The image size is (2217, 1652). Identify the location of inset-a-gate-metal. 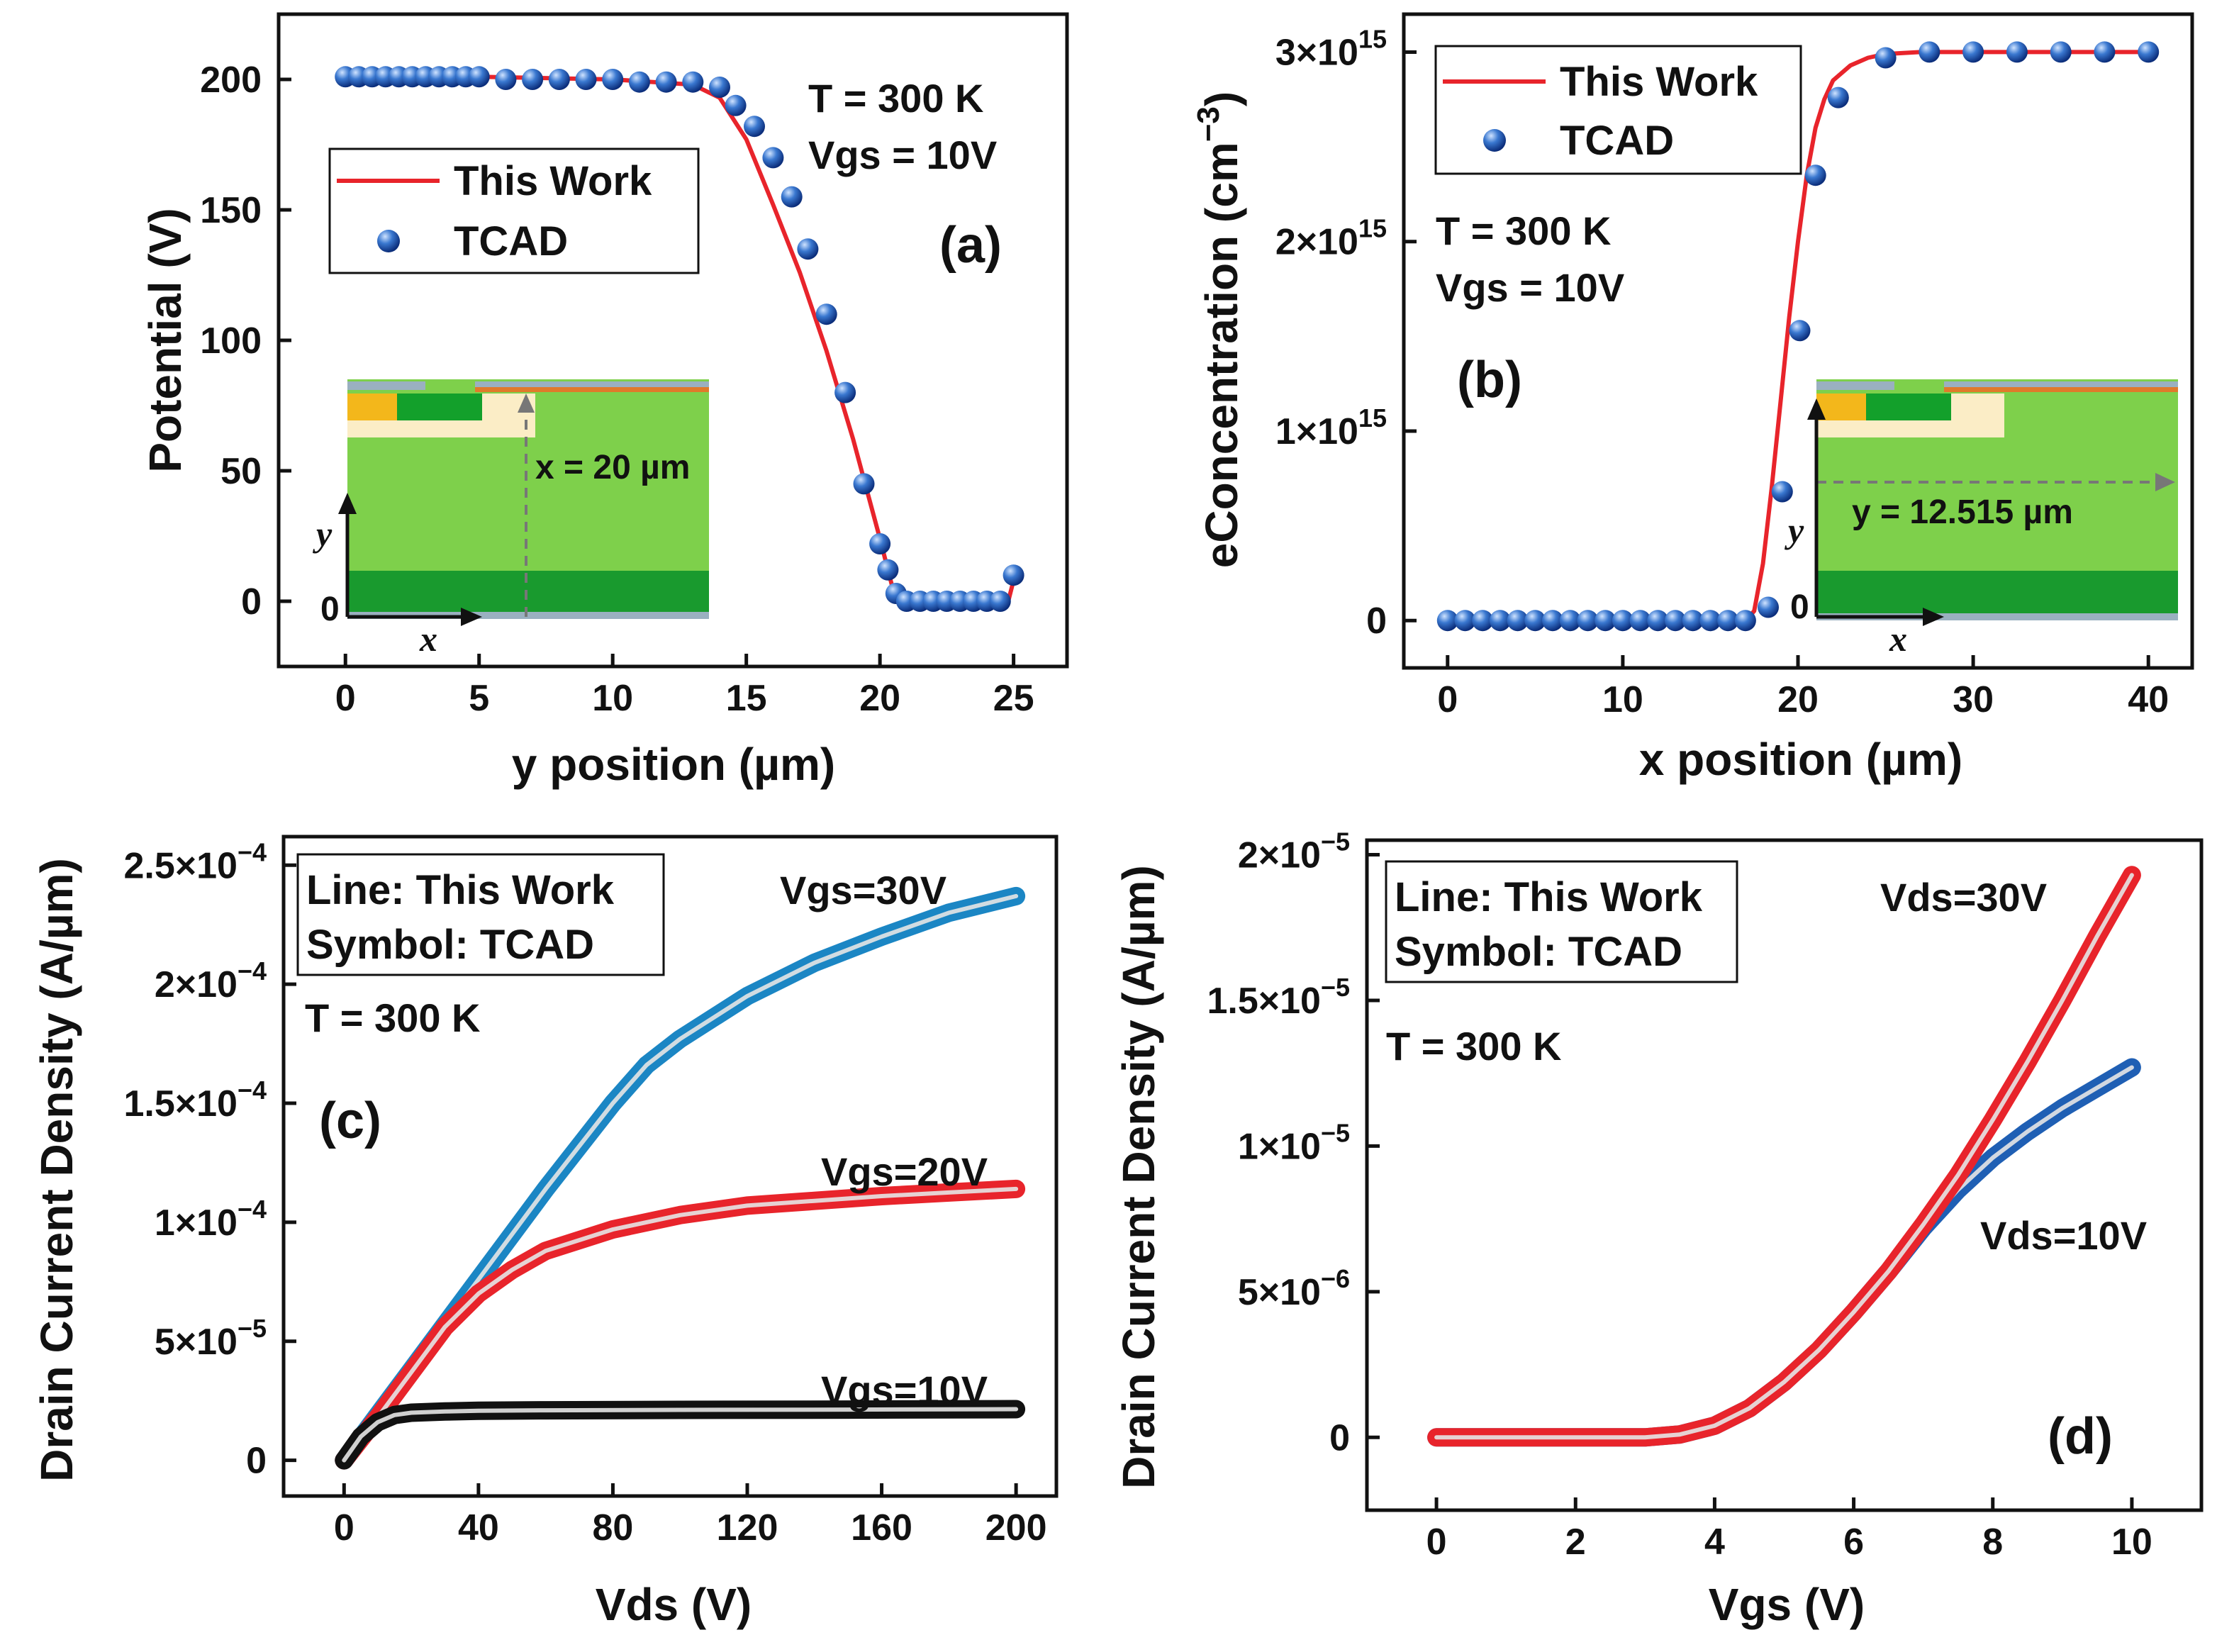
(592, 384).